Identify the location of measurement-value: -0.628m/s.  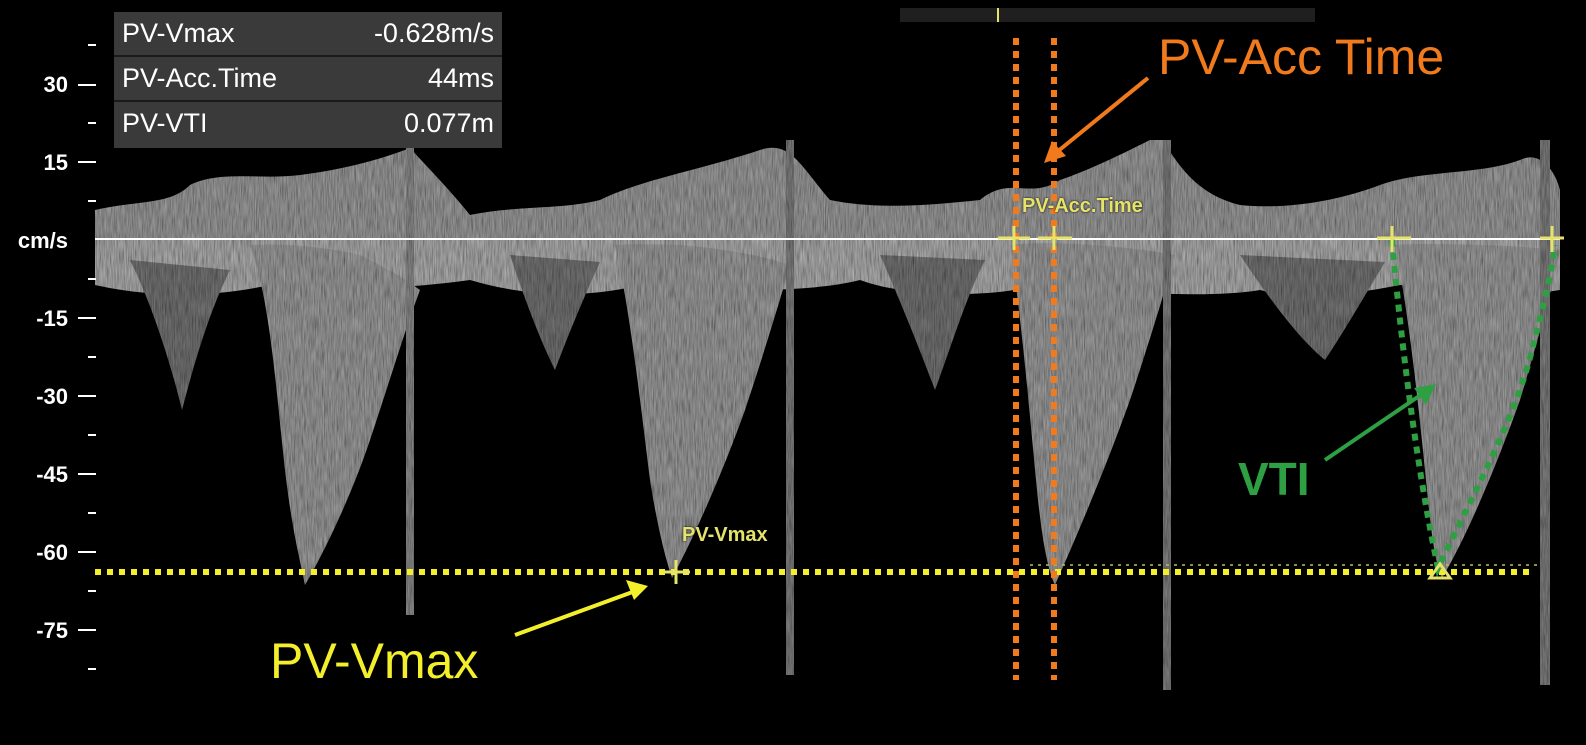
(433, 33).